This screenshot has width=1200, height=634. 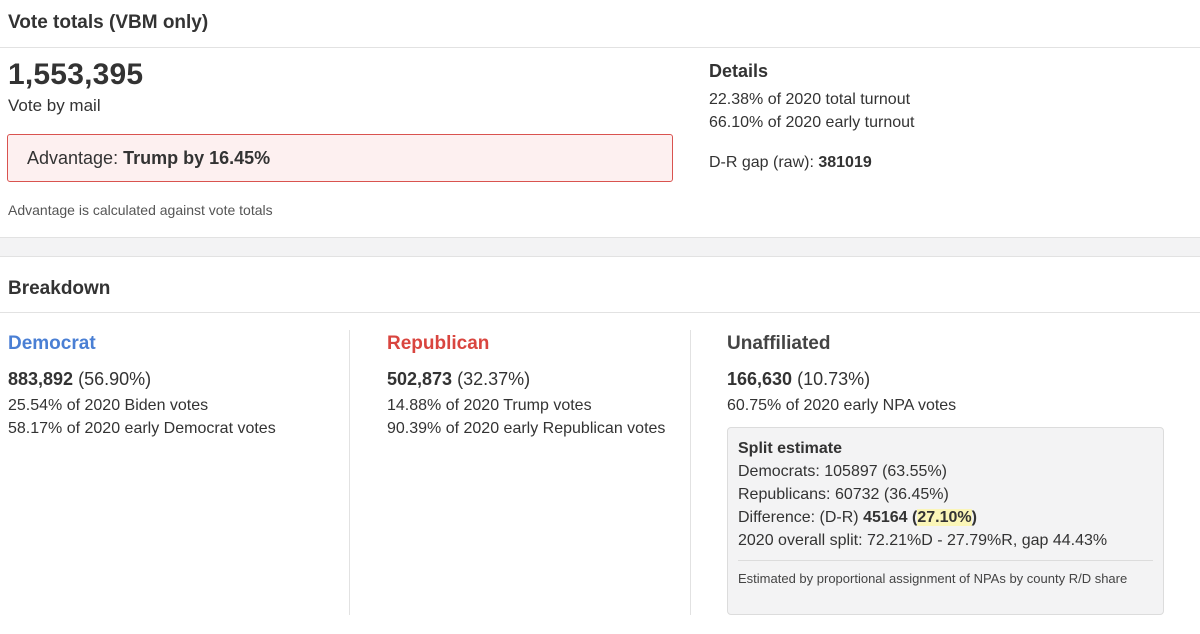 I want to click on section-separator, so click(x=600, y=247).